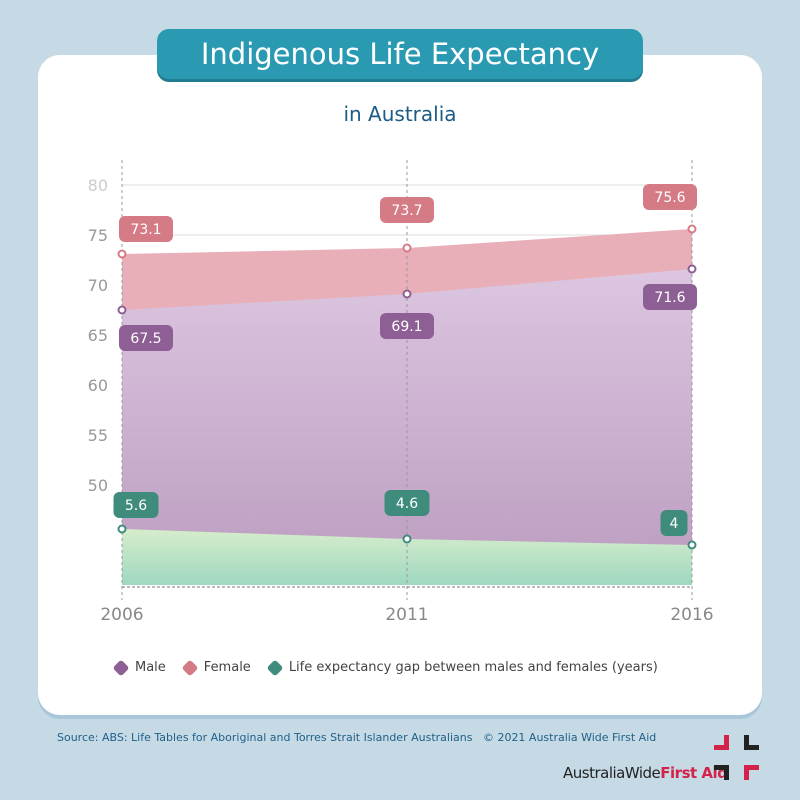 The image size is (800, 800). Describe the element at coordinates (150, 667) in the screenshot. I see `legend-label: Male` at that location.